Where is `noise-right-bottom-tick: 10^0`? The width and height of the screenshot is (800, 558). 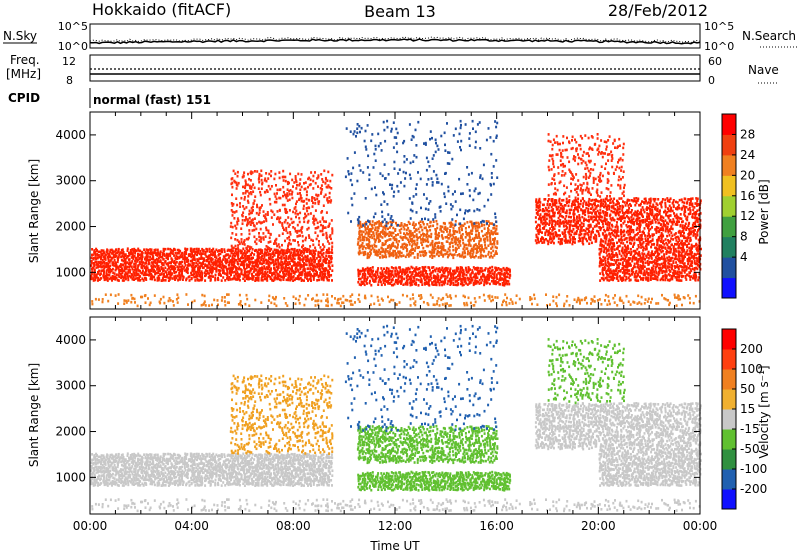 noise-right-bottom-tick: 10^0 is located at coordinates (719, 46).